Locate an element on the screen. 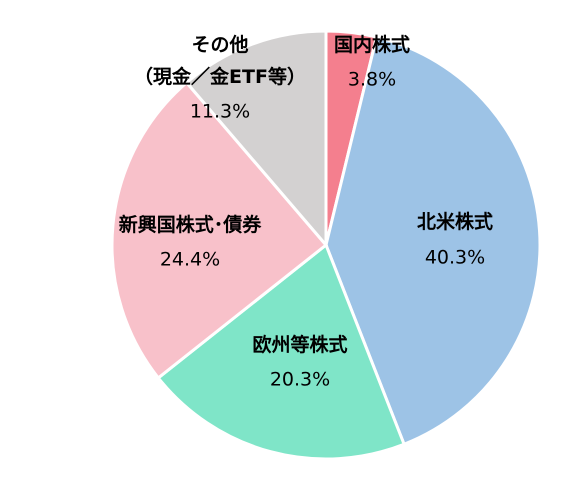 This screenshot has width=564, height=493. value-label: 20.3% is located at coordinates (300, 380).